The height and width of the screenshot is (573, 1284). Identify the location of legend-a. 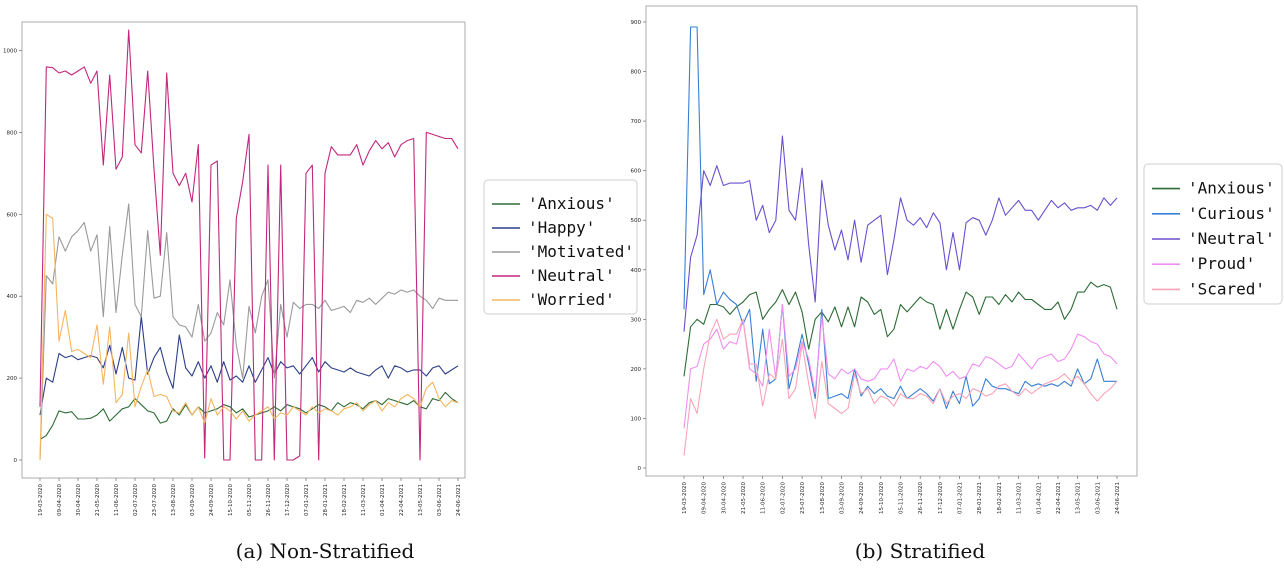
(560, 247).